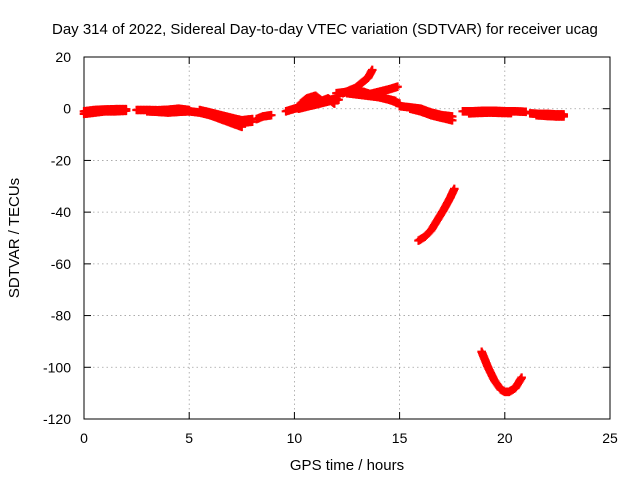  What do you see at coordinates (295, 438) in the screenshot?
I see `x-tick-label: 10` at bounding box center [295, 438].